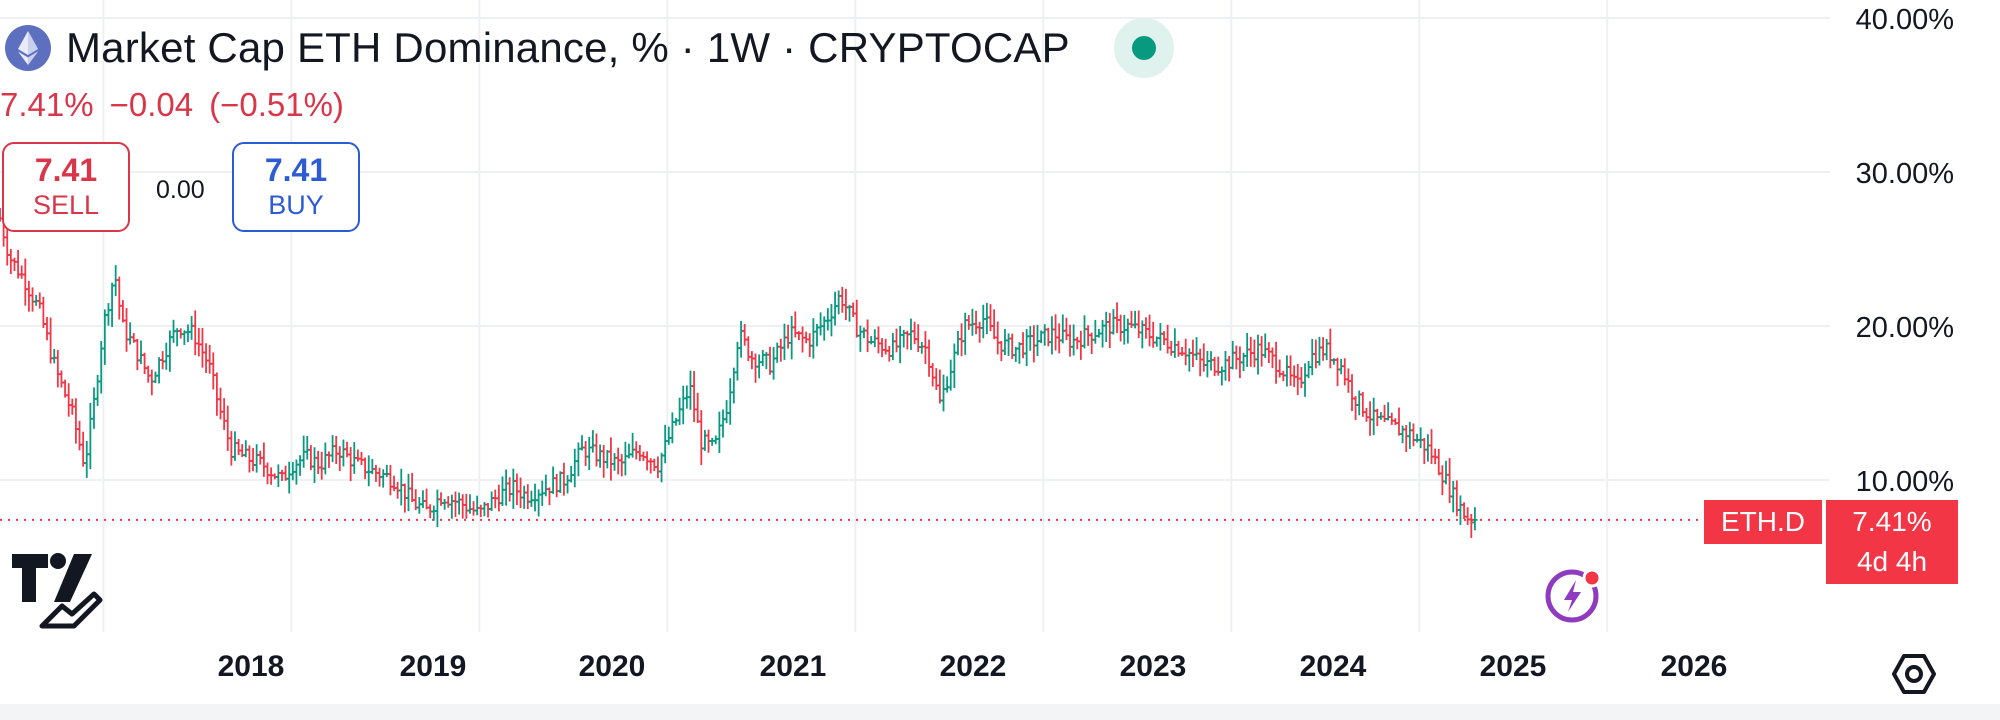  Describe the element at coordinates (1904, 174) in the screenshot. I see `y-tick-label: 30.00%` at that location.